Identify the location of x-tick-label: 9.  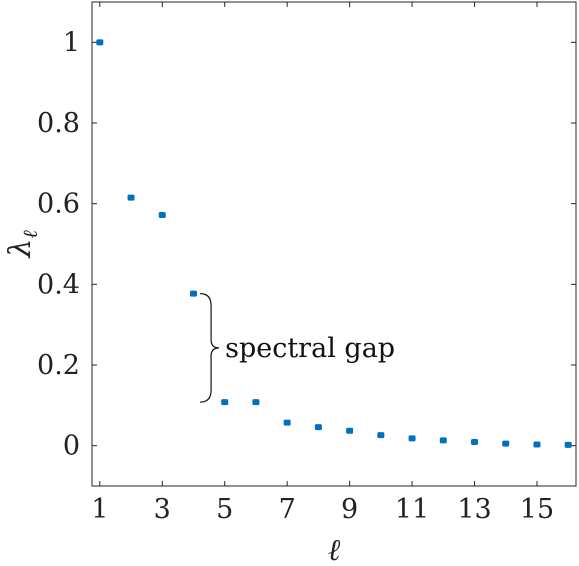
(349, 509).